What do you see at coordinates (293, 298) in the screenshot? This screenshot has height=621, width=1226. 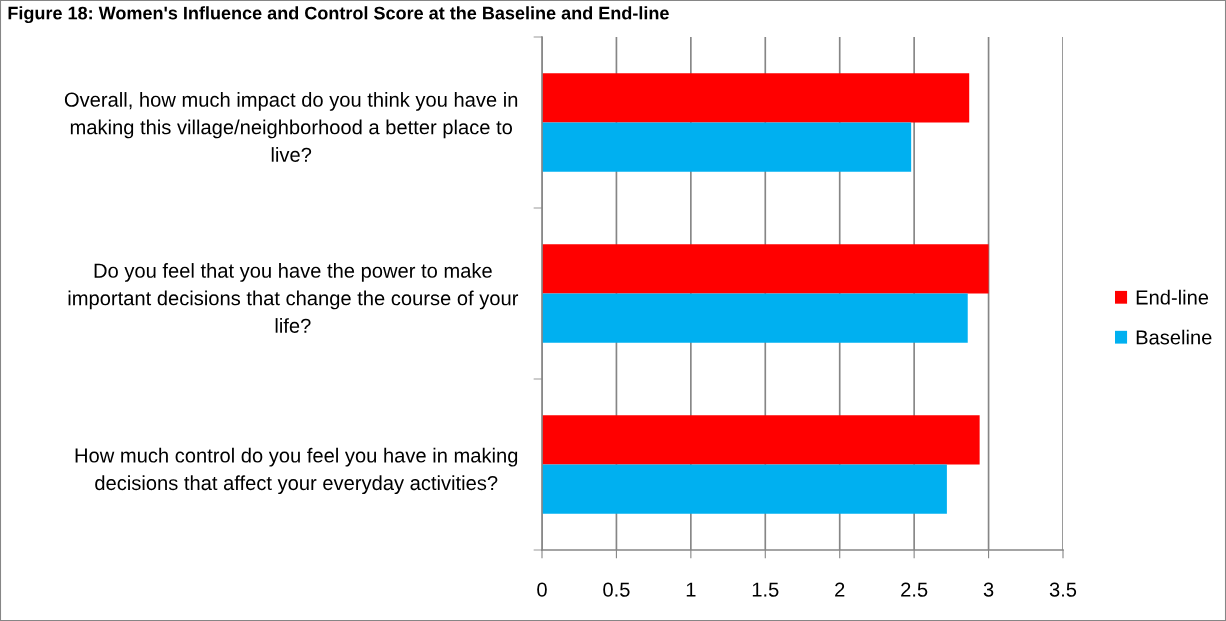 I see `y-tick-label: Do you feel that you have the power to make important decisions that change the course of your life?` at bounding box center [293, 298].